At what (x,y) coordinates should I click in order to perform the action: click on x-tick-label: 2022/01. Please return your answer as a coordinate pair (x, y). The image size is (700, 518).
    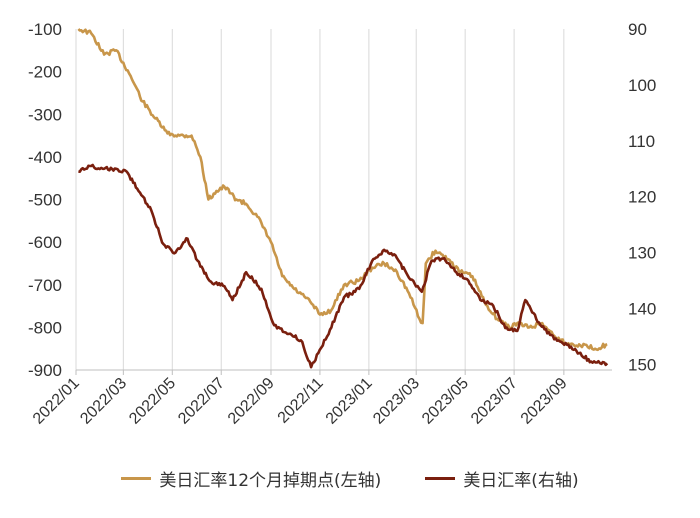
    Looking at the image, I should click on (56, 401).